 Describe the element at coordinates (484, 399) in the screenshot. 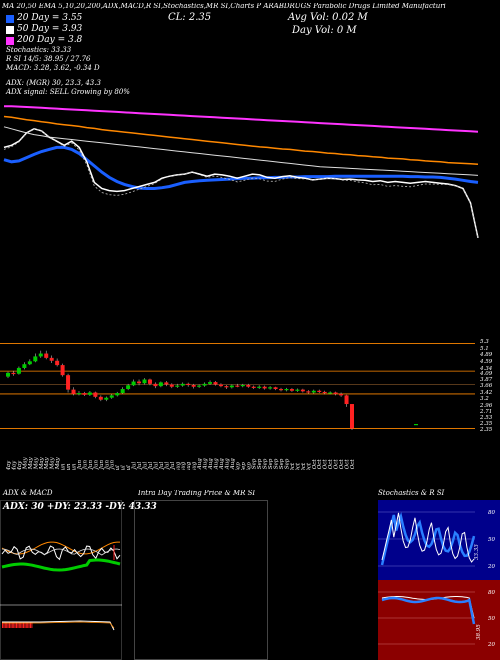

I see `price-axis-label: 3.2` at that location.